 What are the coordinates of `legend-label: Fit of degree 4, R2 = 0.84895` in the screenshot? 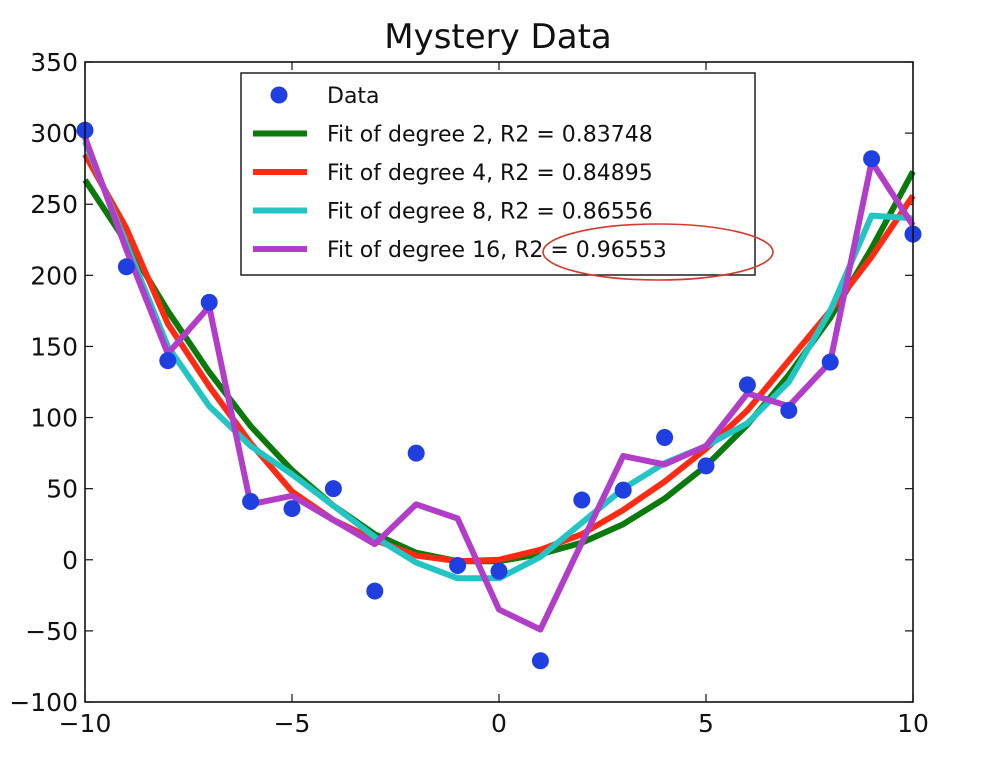 It's located at (490, 173).